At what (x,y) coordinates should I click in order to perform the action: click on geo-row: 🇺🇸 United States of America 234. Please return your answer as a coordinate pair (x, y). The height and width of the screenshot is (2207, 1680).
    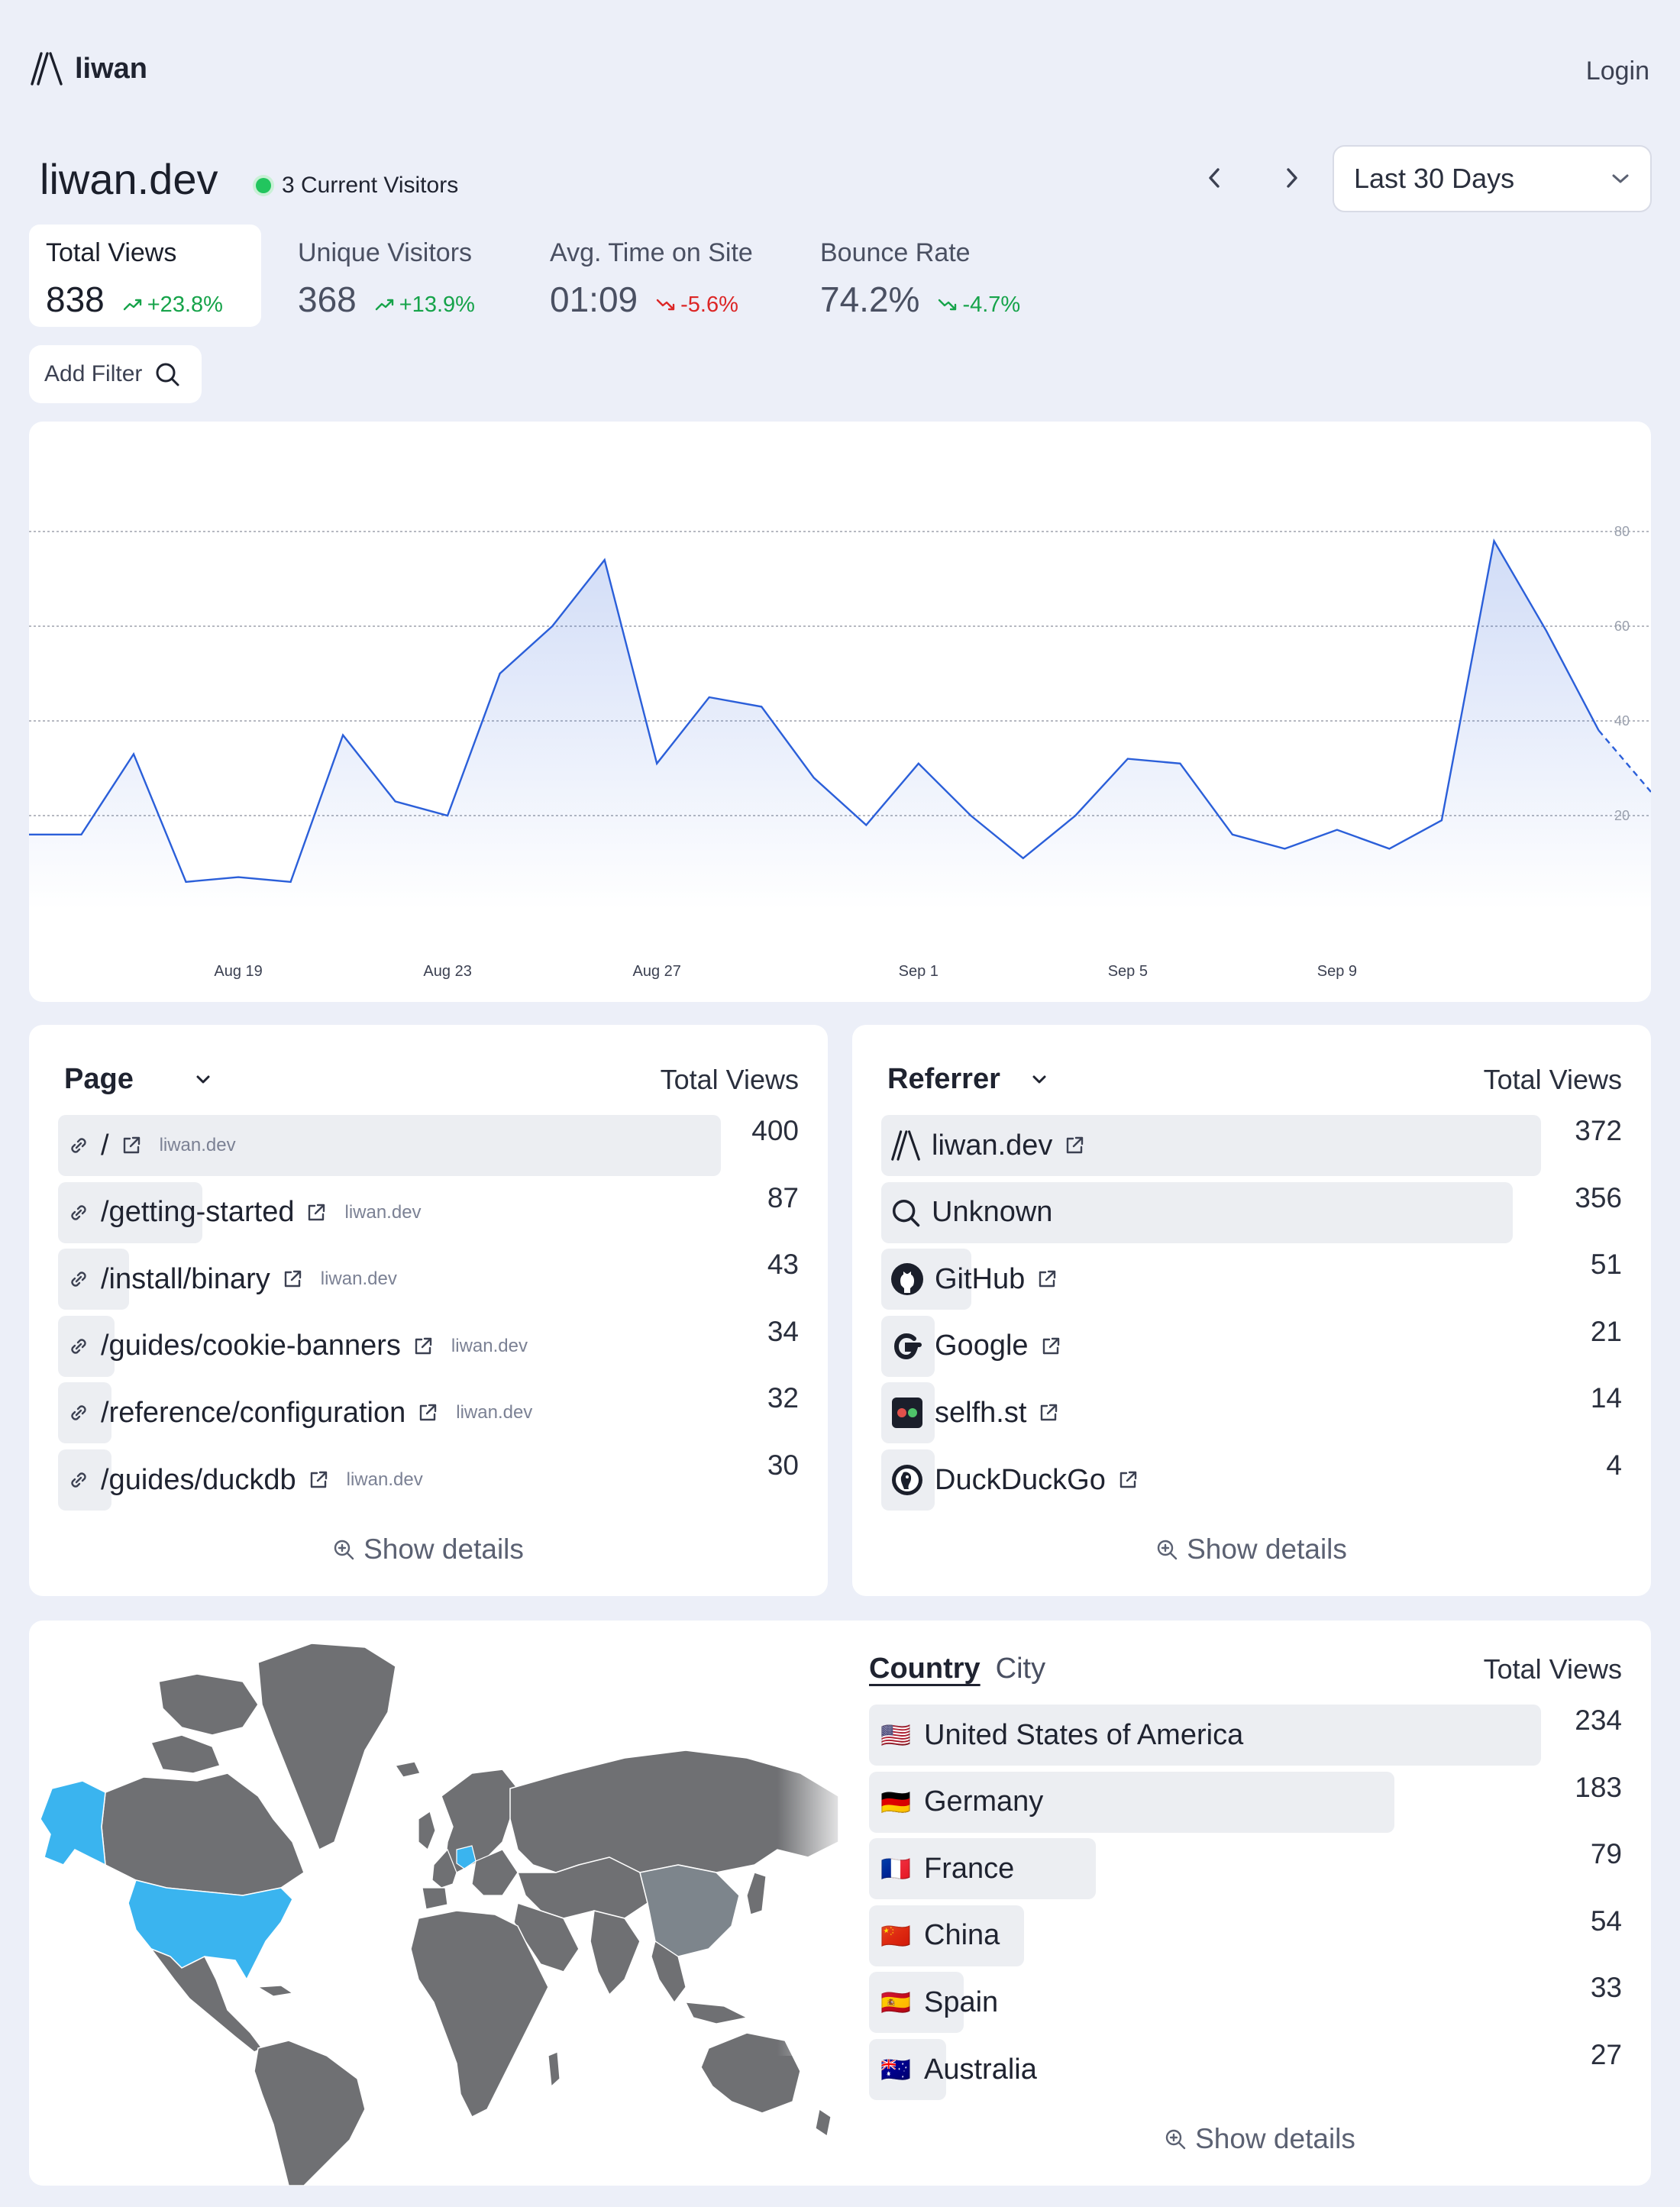
    Looking at the image, I should click on (1245, 1736).